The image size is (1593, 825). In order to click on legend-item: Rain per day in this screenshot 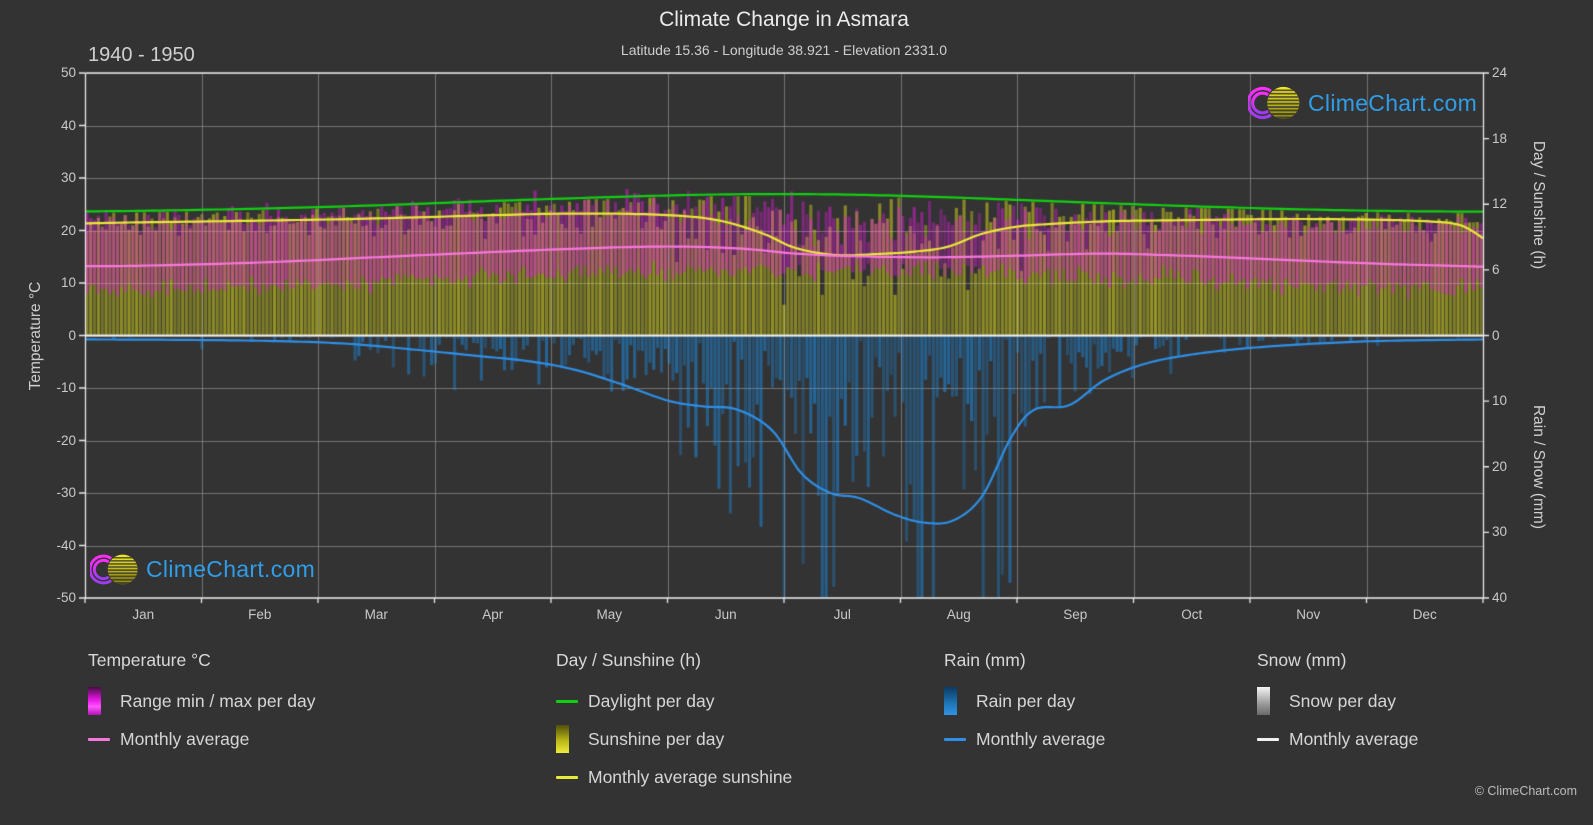, I will do `click(1024, 701)`.